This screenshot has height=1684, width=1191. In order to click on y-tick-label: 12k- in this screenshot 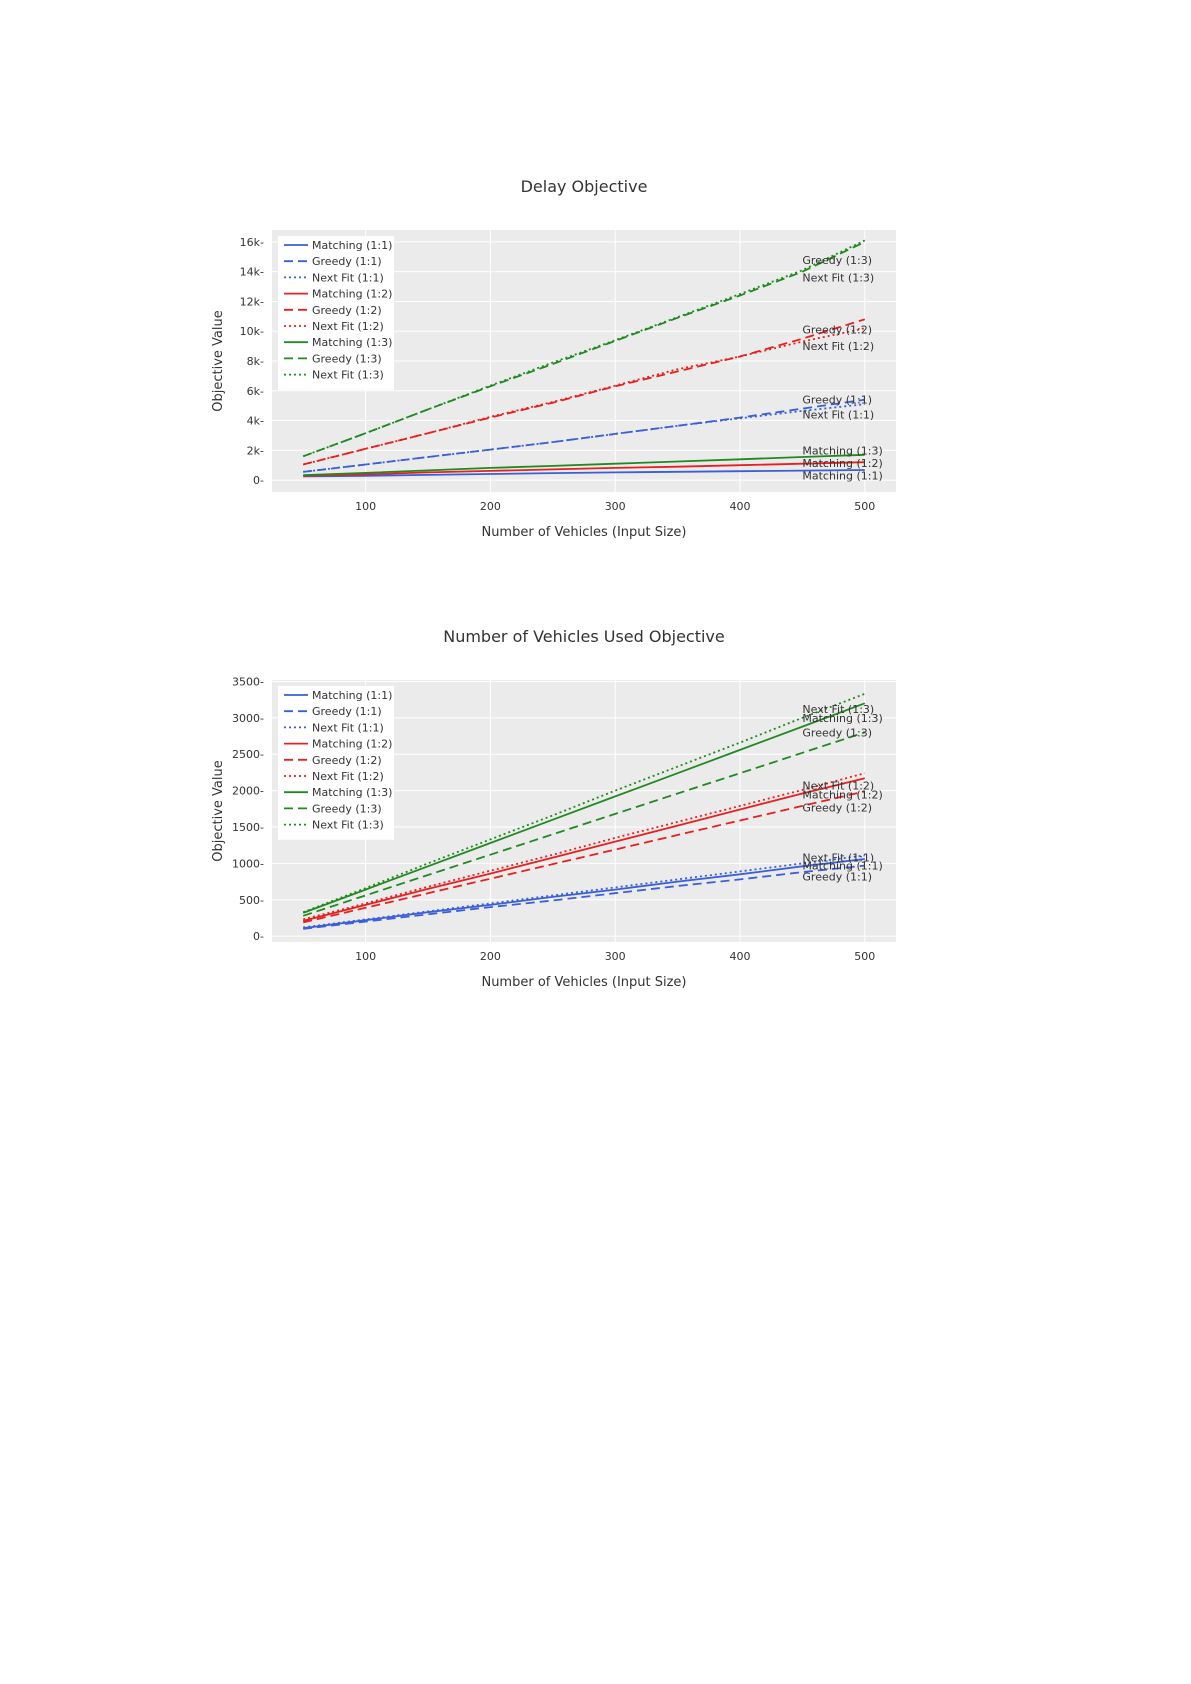, I will do `click(252, 301)`.